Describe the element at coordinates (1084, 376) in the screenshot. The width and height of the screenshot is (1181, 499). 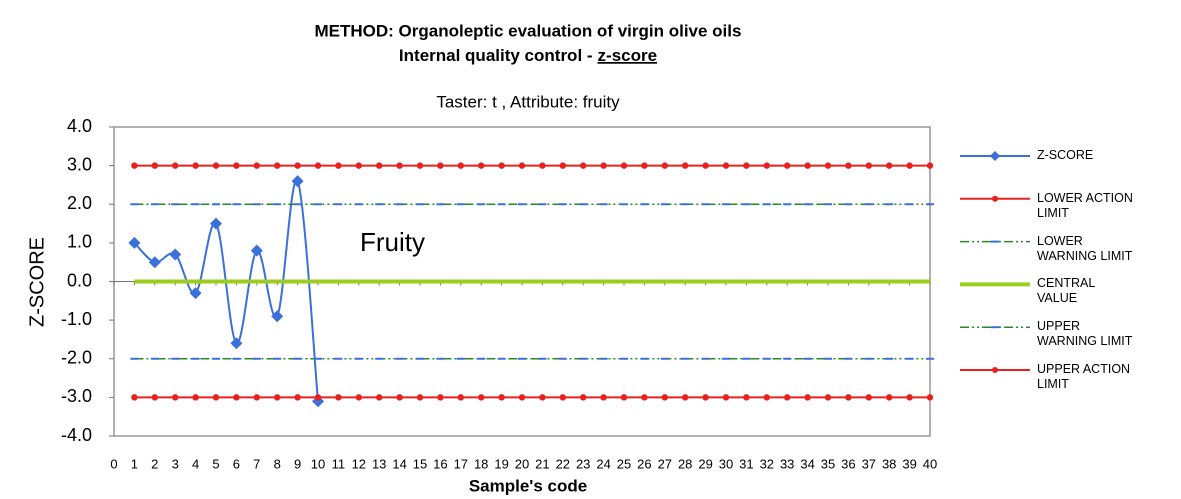
I see `legend-label: UPPER ACTION LIMIT` at that location.